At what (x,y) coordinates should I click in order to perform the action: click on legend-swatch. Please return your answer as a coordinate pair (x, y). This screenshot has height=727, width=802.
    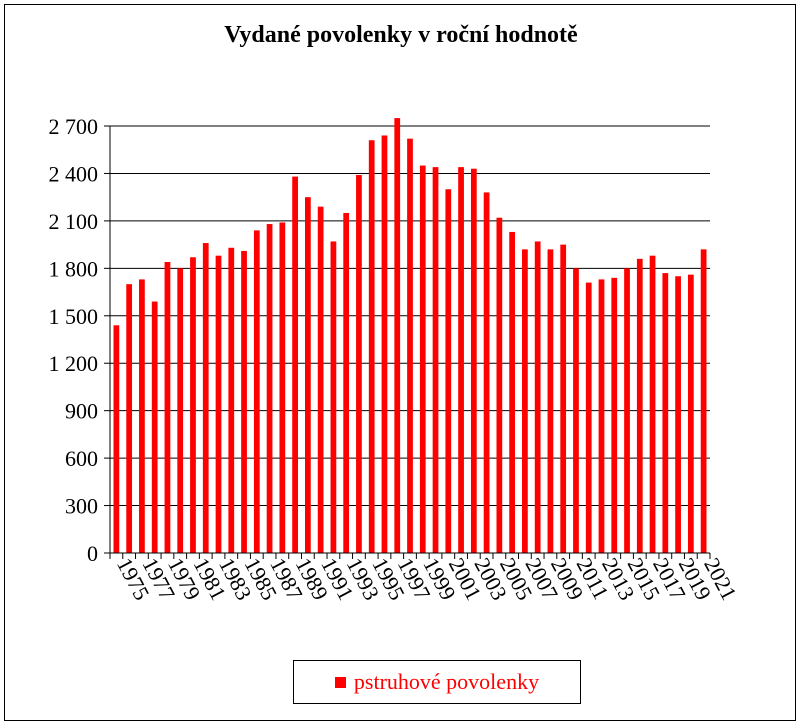
    Looking at the image, I should click on (340, 682).